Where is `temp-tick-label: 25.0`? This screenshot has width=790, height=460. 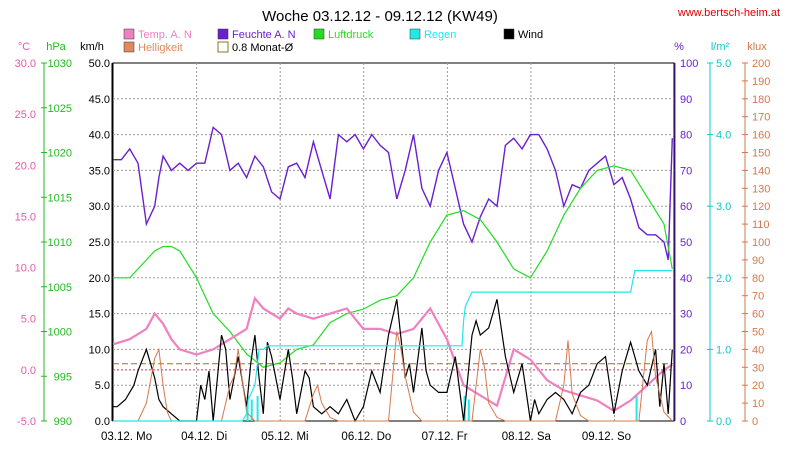
temp-tick-label: 25.0 is located at coordinates (25, 115).